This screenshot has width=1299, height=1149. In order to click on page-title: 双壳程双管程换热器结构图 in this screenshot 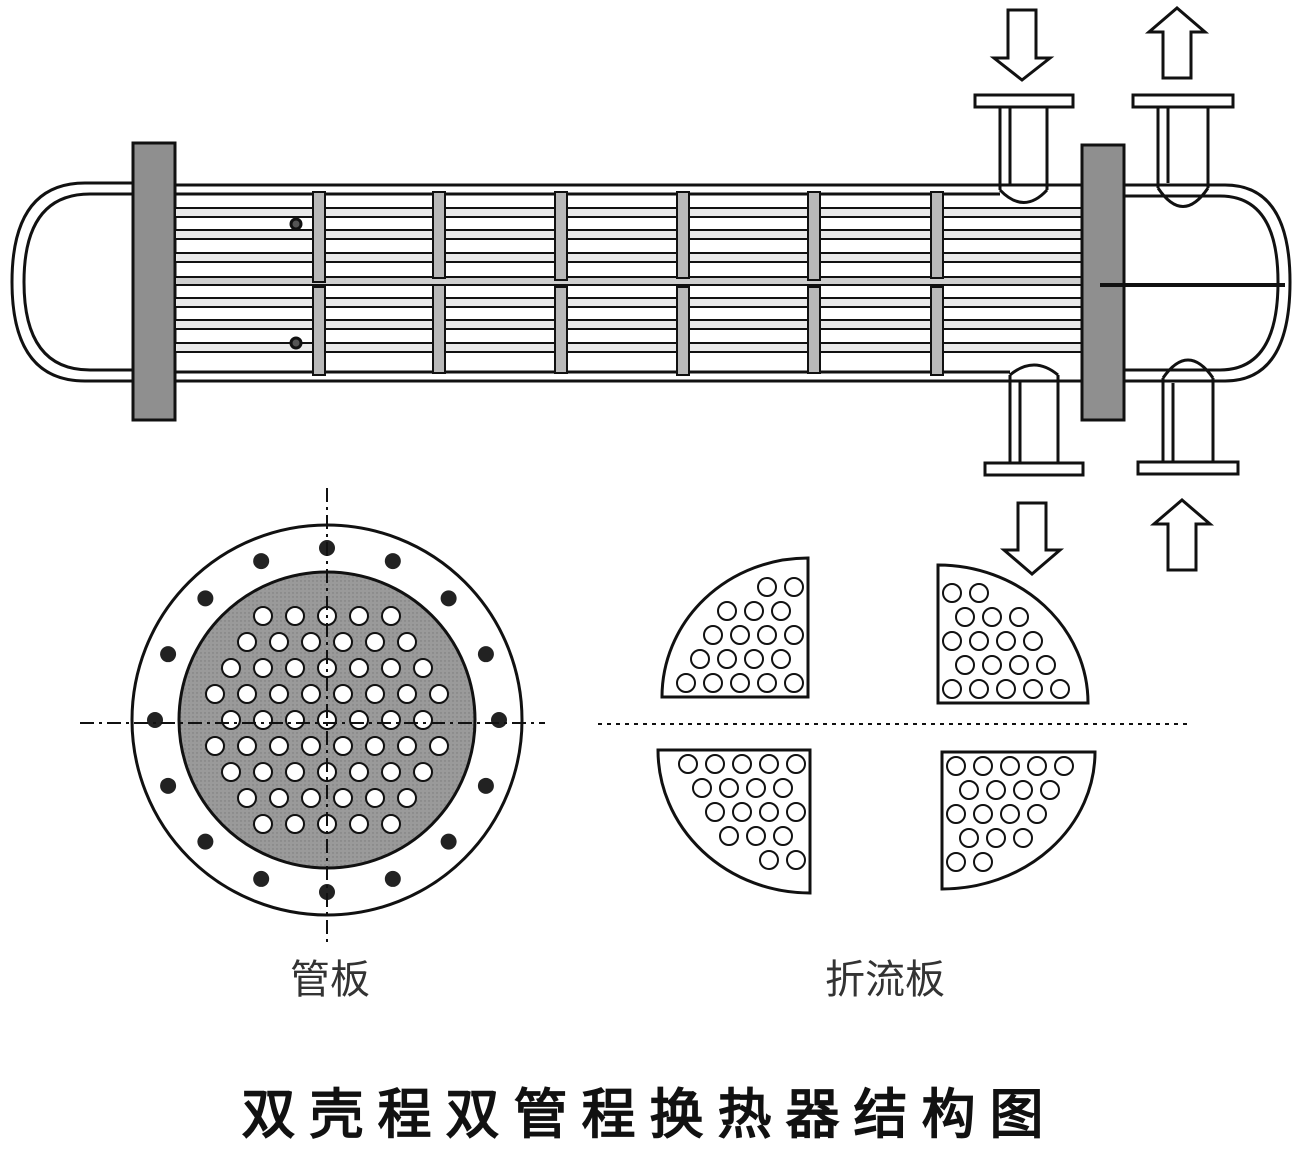, I will do `click(649, 1114)`.